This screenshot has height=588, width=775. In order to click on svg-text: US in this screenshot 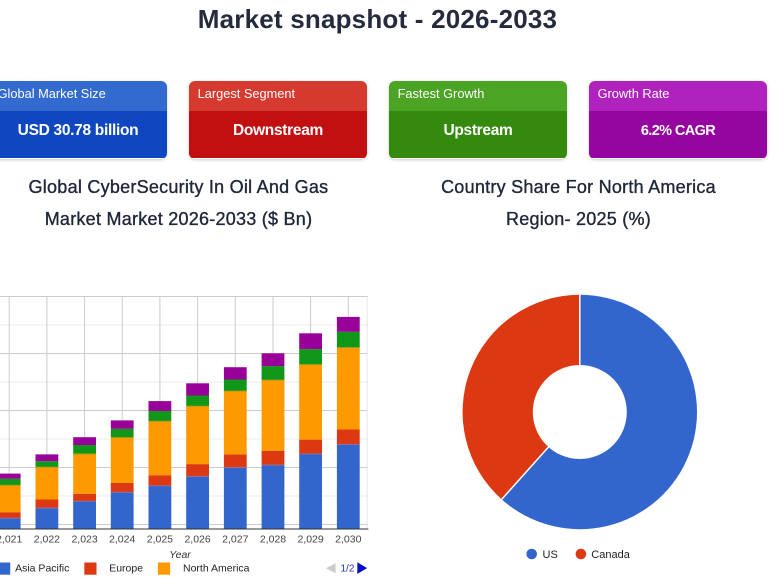, I will do `click(550, 555)`.